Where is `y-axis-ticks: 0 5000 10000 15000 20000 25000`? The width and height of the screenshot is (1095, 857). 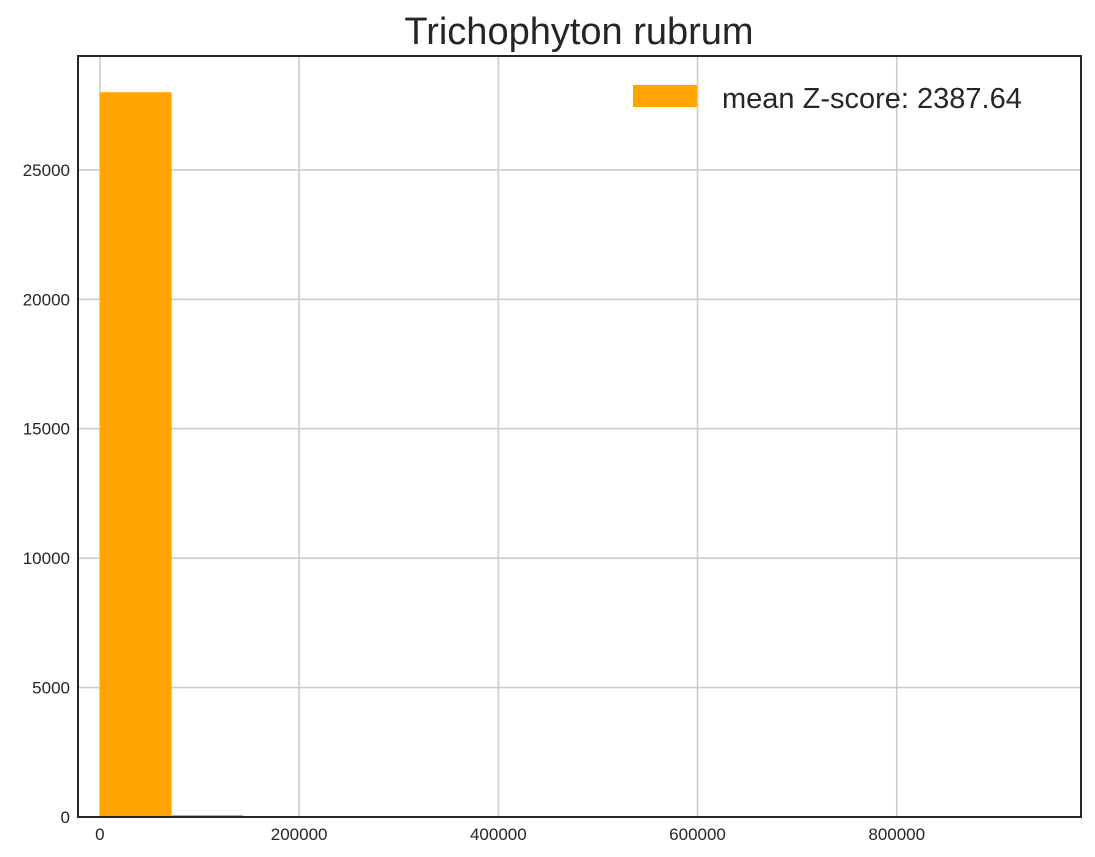 y-axis-ticks: 0 5000 10000 15000 20000 25000 is located at coordinates (46, 494).